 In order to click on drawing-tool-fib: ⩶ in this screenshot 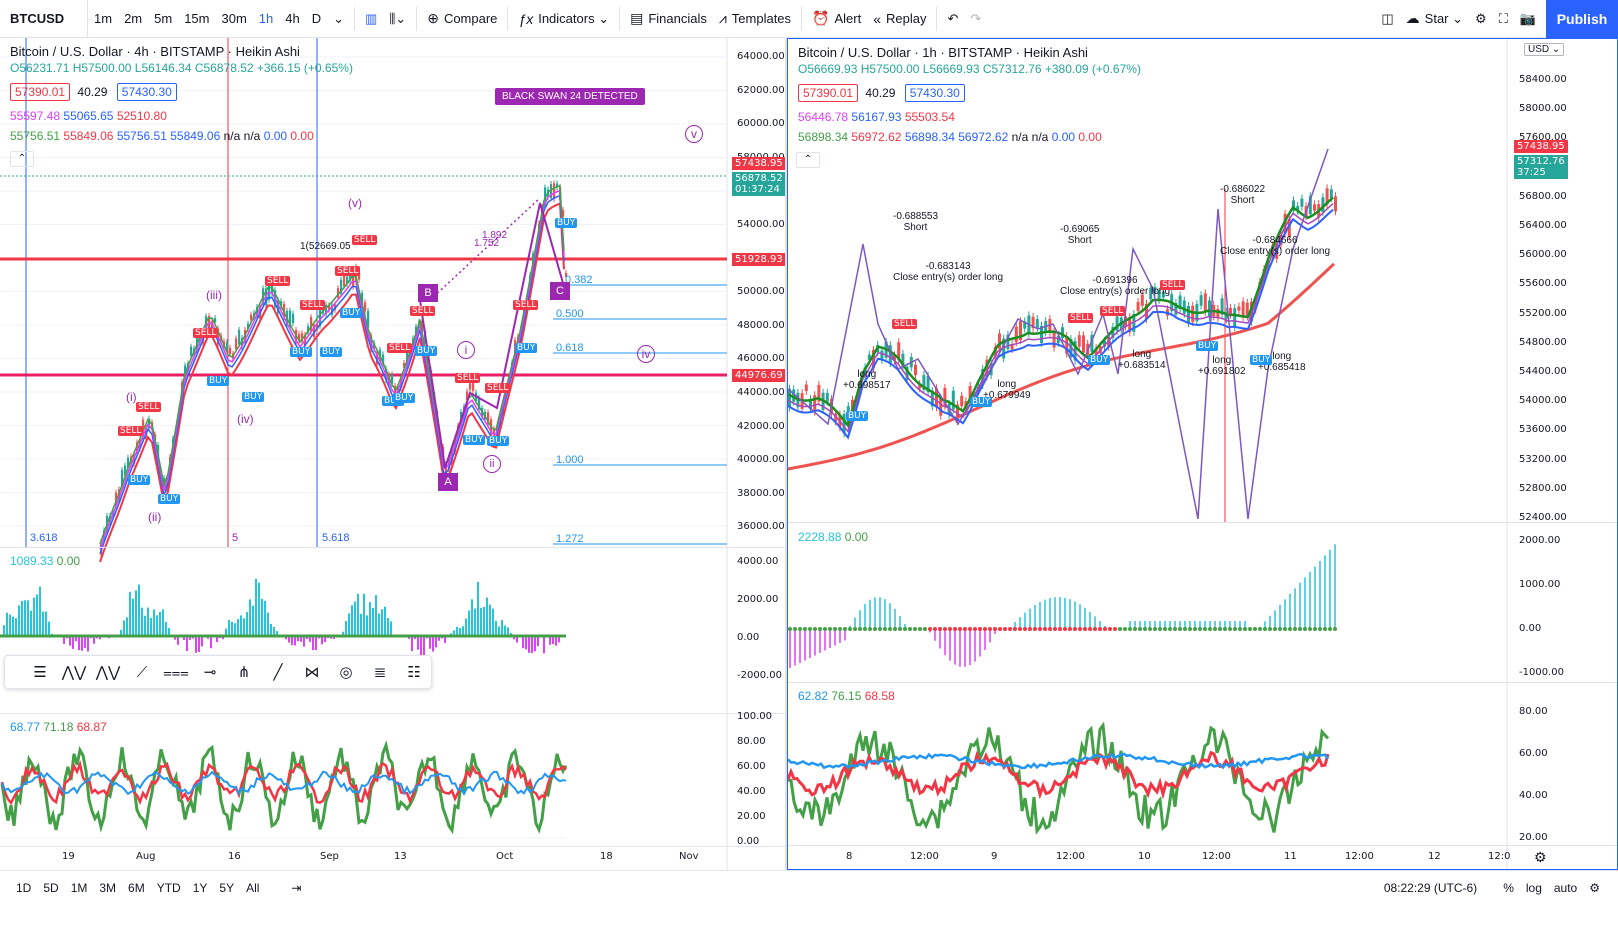, I will do `click(176, 672)`.